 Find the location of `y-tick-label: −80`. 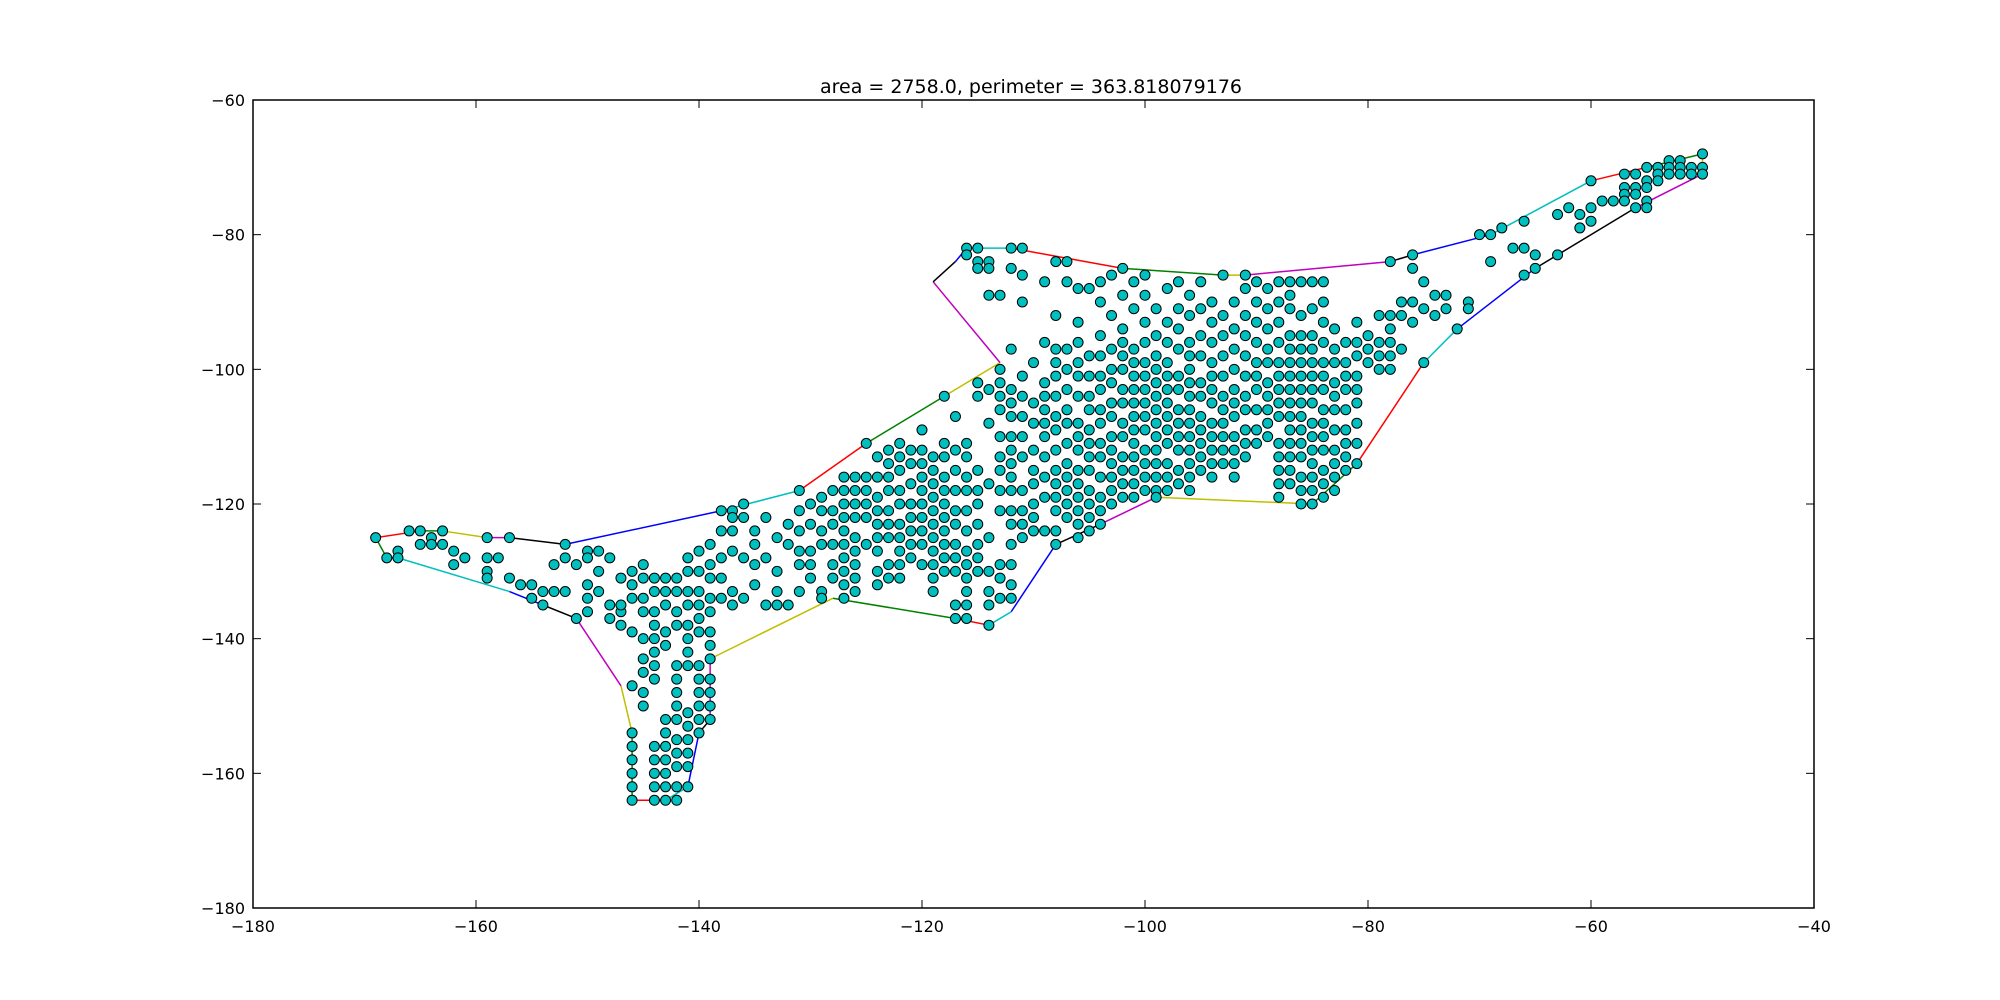

y-tick-label: −80 is located at coordinates (228, 235).